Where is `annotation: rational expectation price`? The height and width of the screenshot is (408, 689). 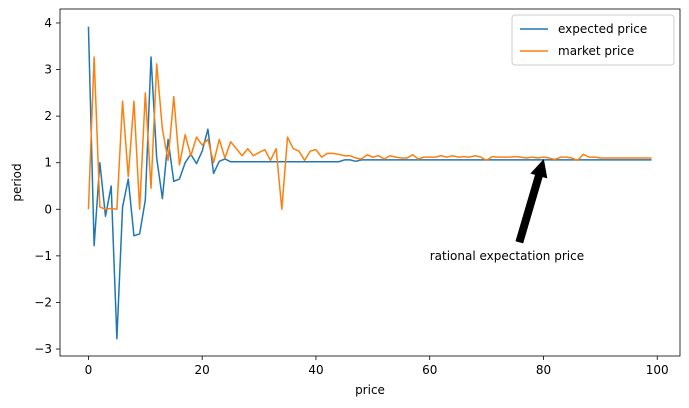
annotation: rational expectation price is located at coordinates (507, 211).